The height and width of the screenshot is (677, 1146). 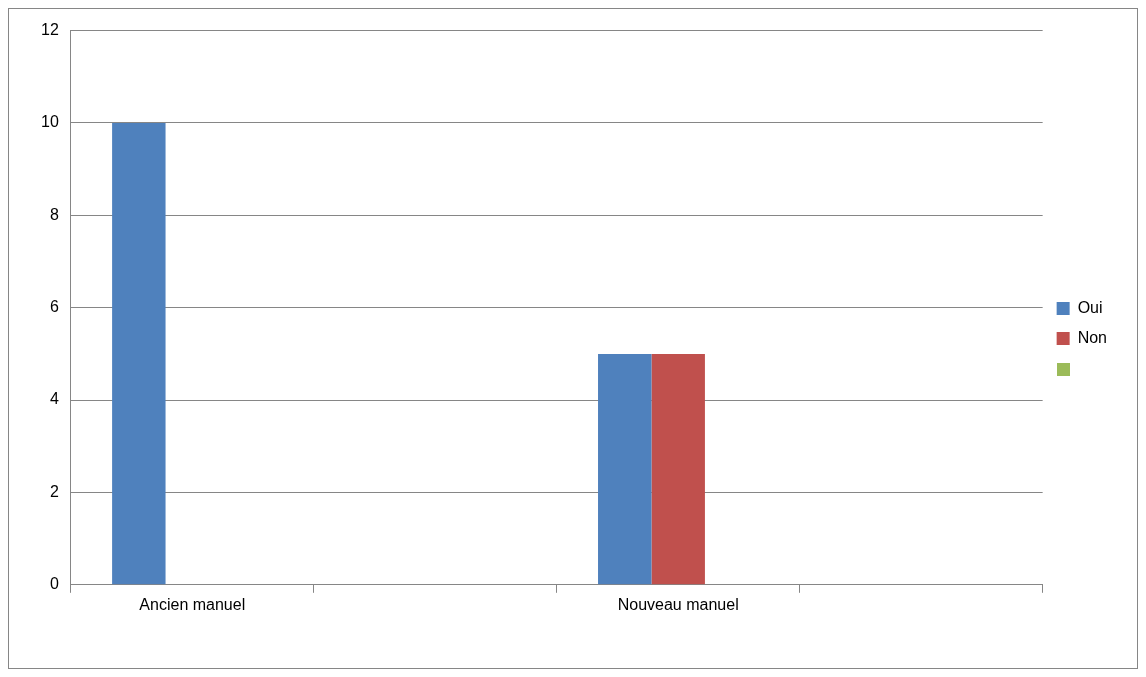 I want to click on y-tick-label: 8, so click(x=54, y=214).